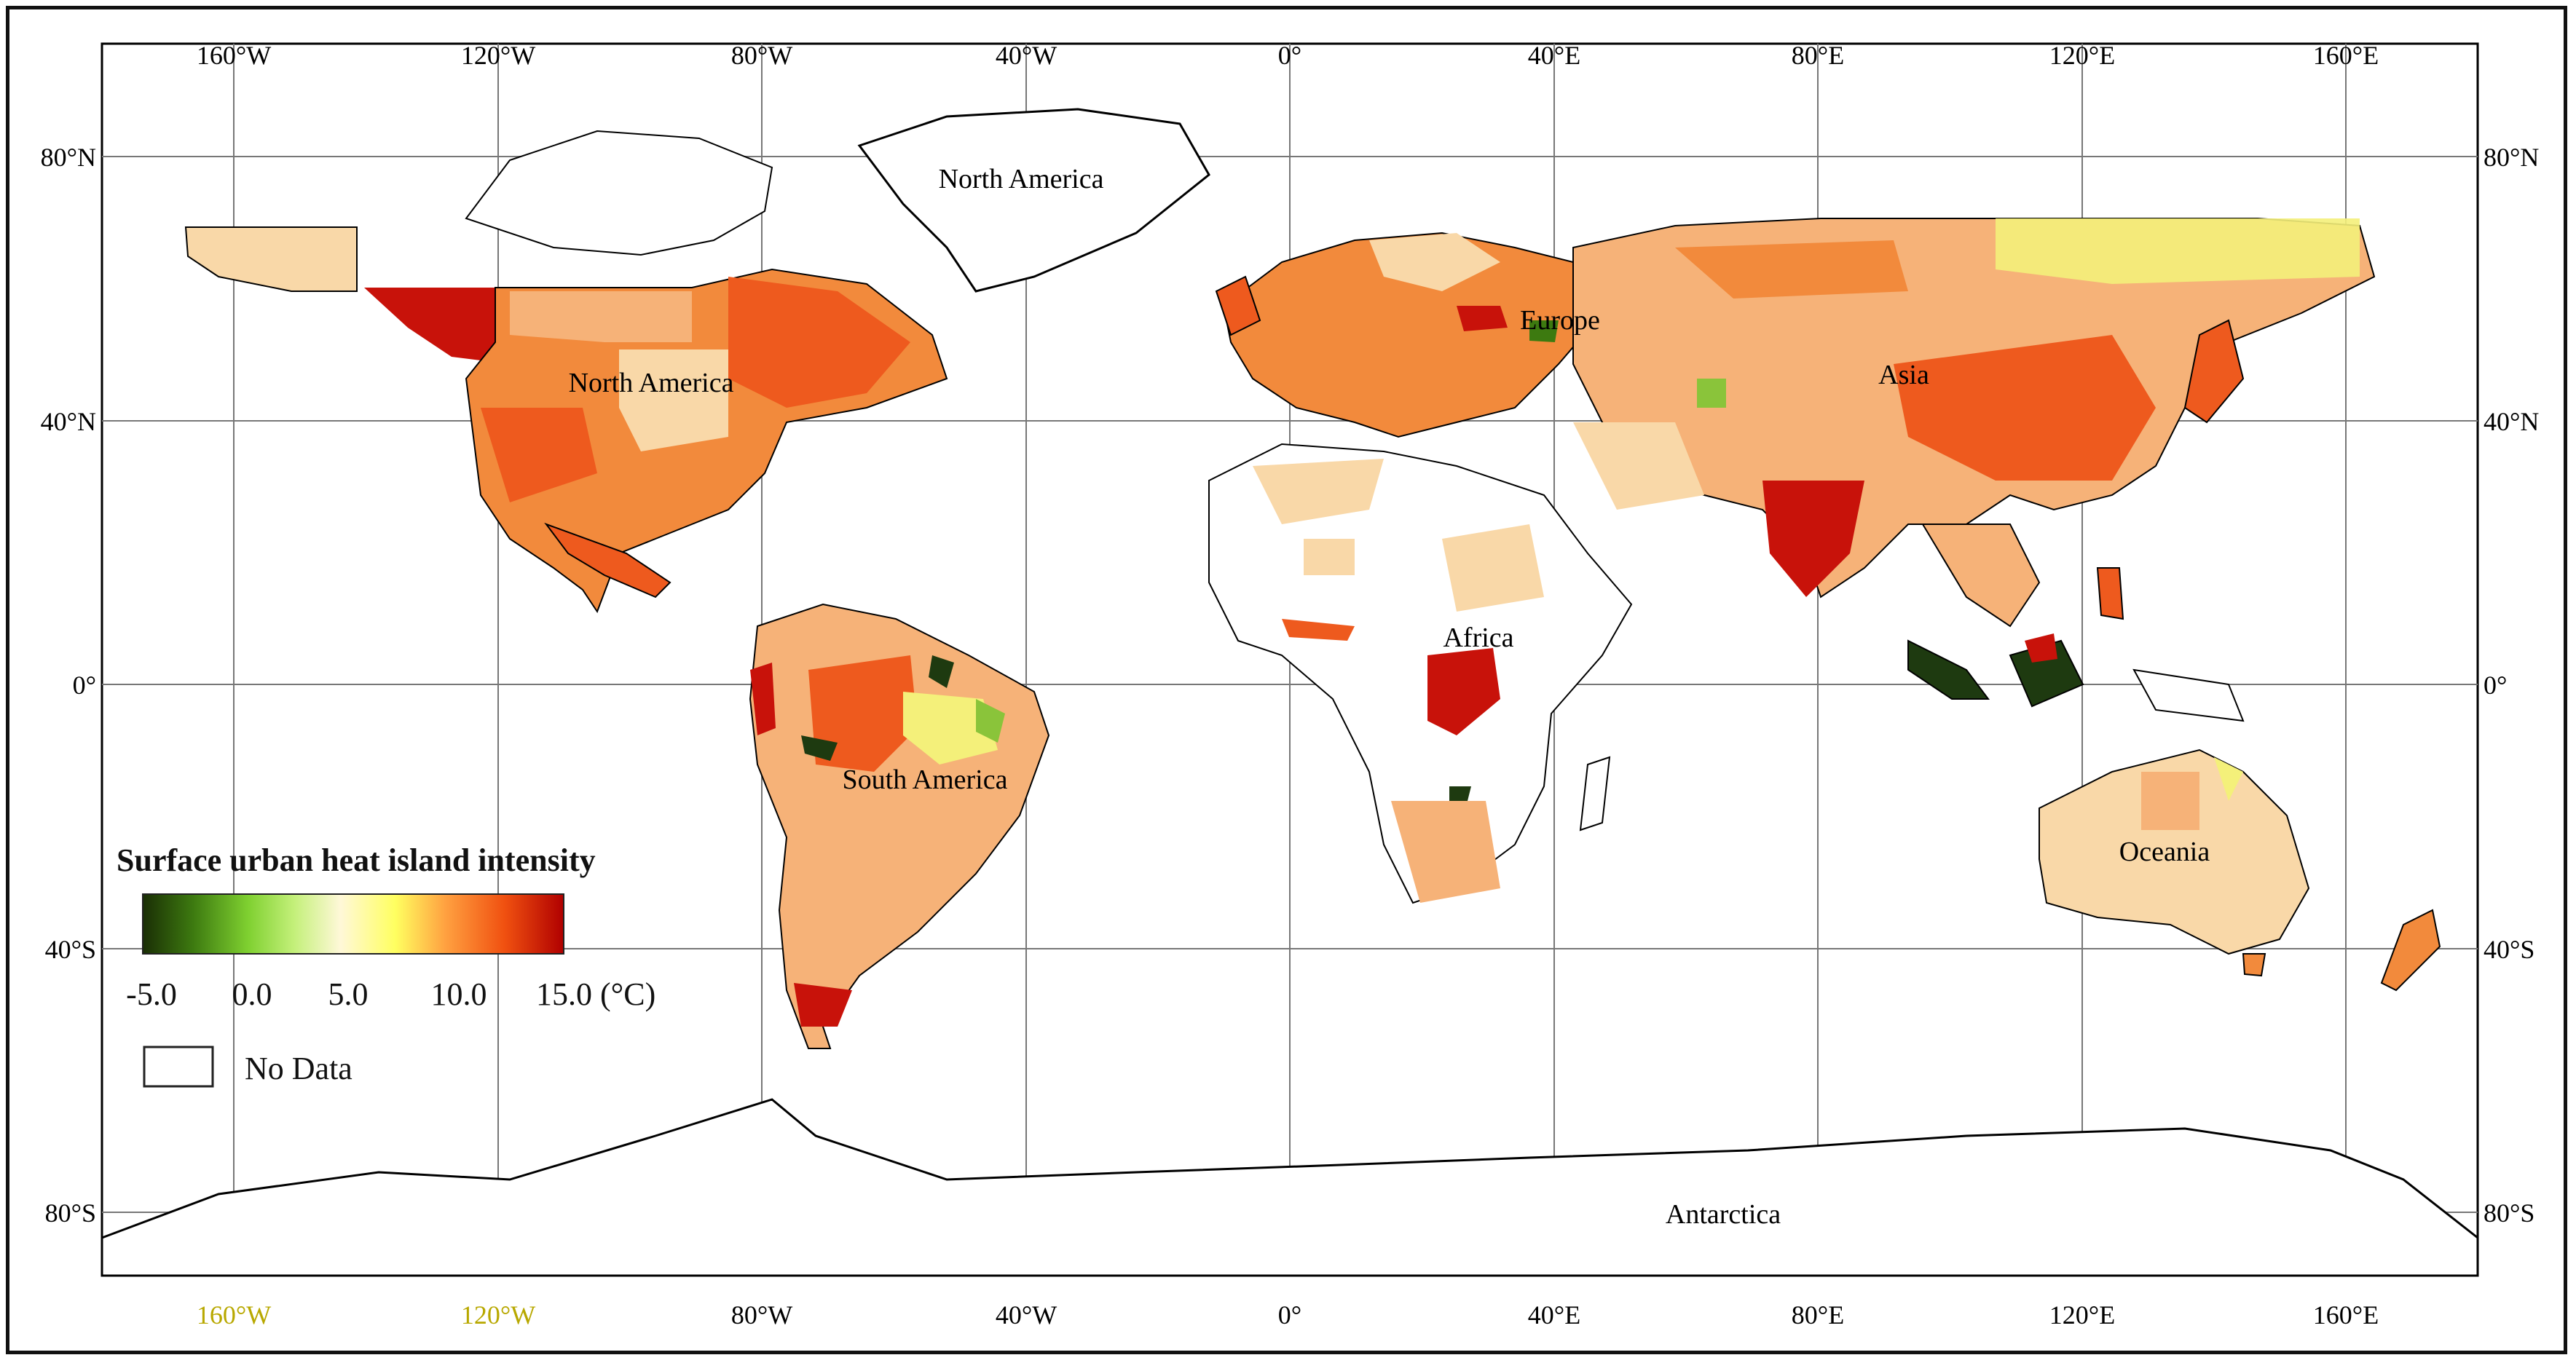 The height and width of the screenshot is (1363, 2576). Describe the element at coordinates (1813, 539) in the screenshot. I see `india-hot` at that location.